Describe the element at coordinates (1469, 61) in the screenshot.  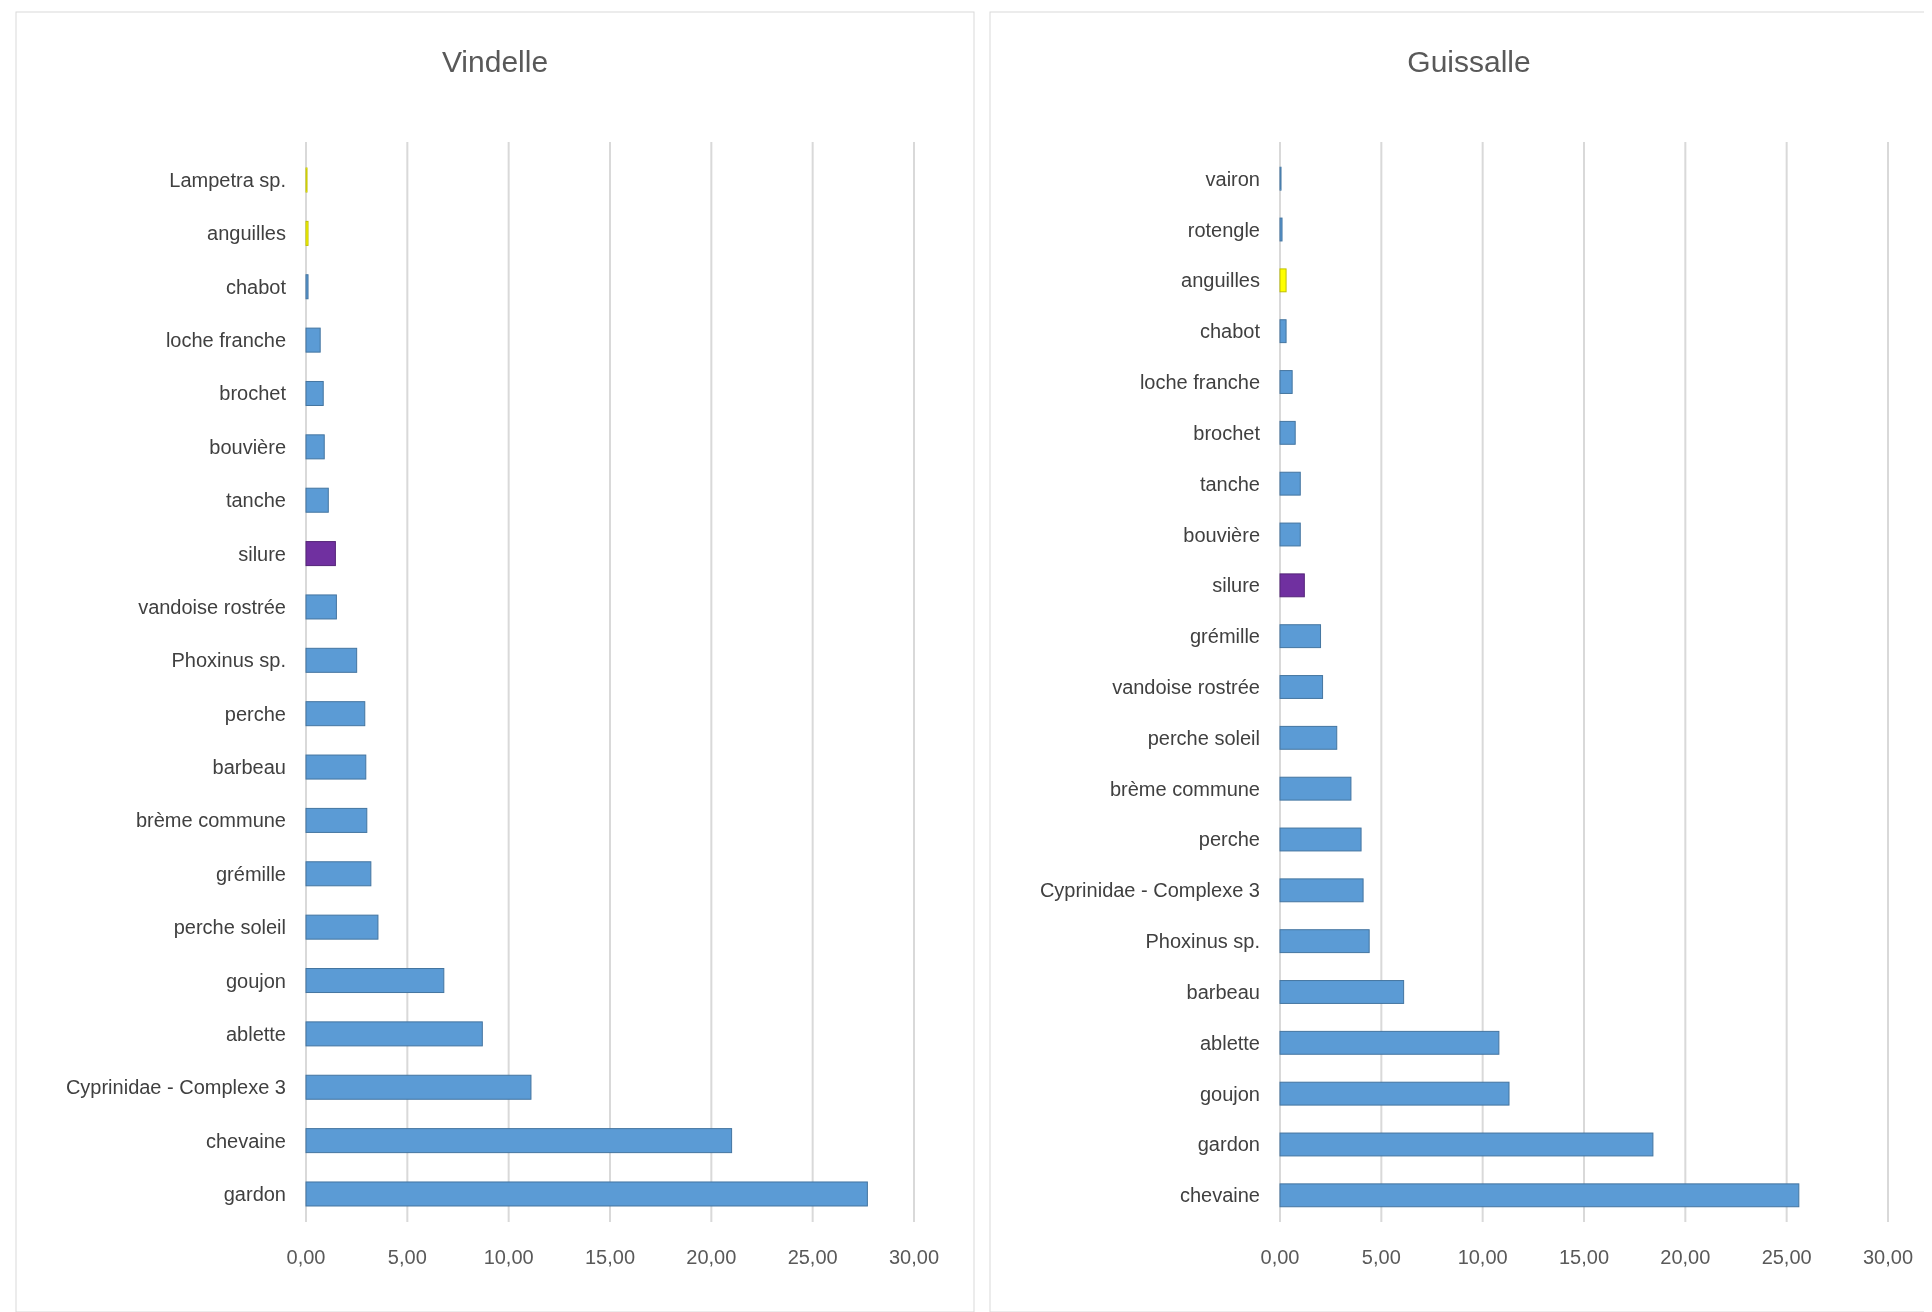
I see `chart-title: Guissalle` at that location.